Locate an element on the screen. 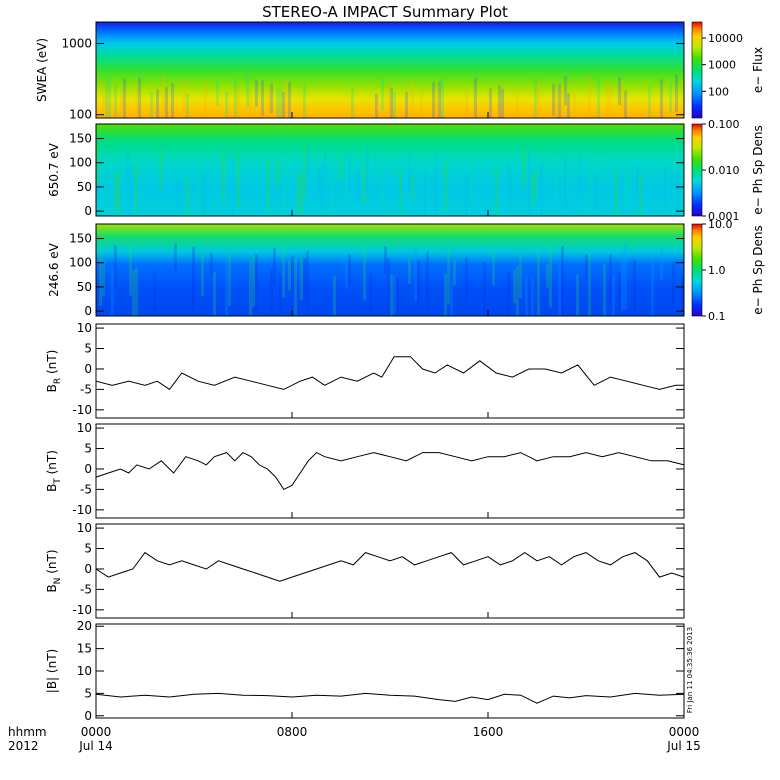 This screenshot has width=780, height=780. pad650-frame is located at coordinates (390, 170).